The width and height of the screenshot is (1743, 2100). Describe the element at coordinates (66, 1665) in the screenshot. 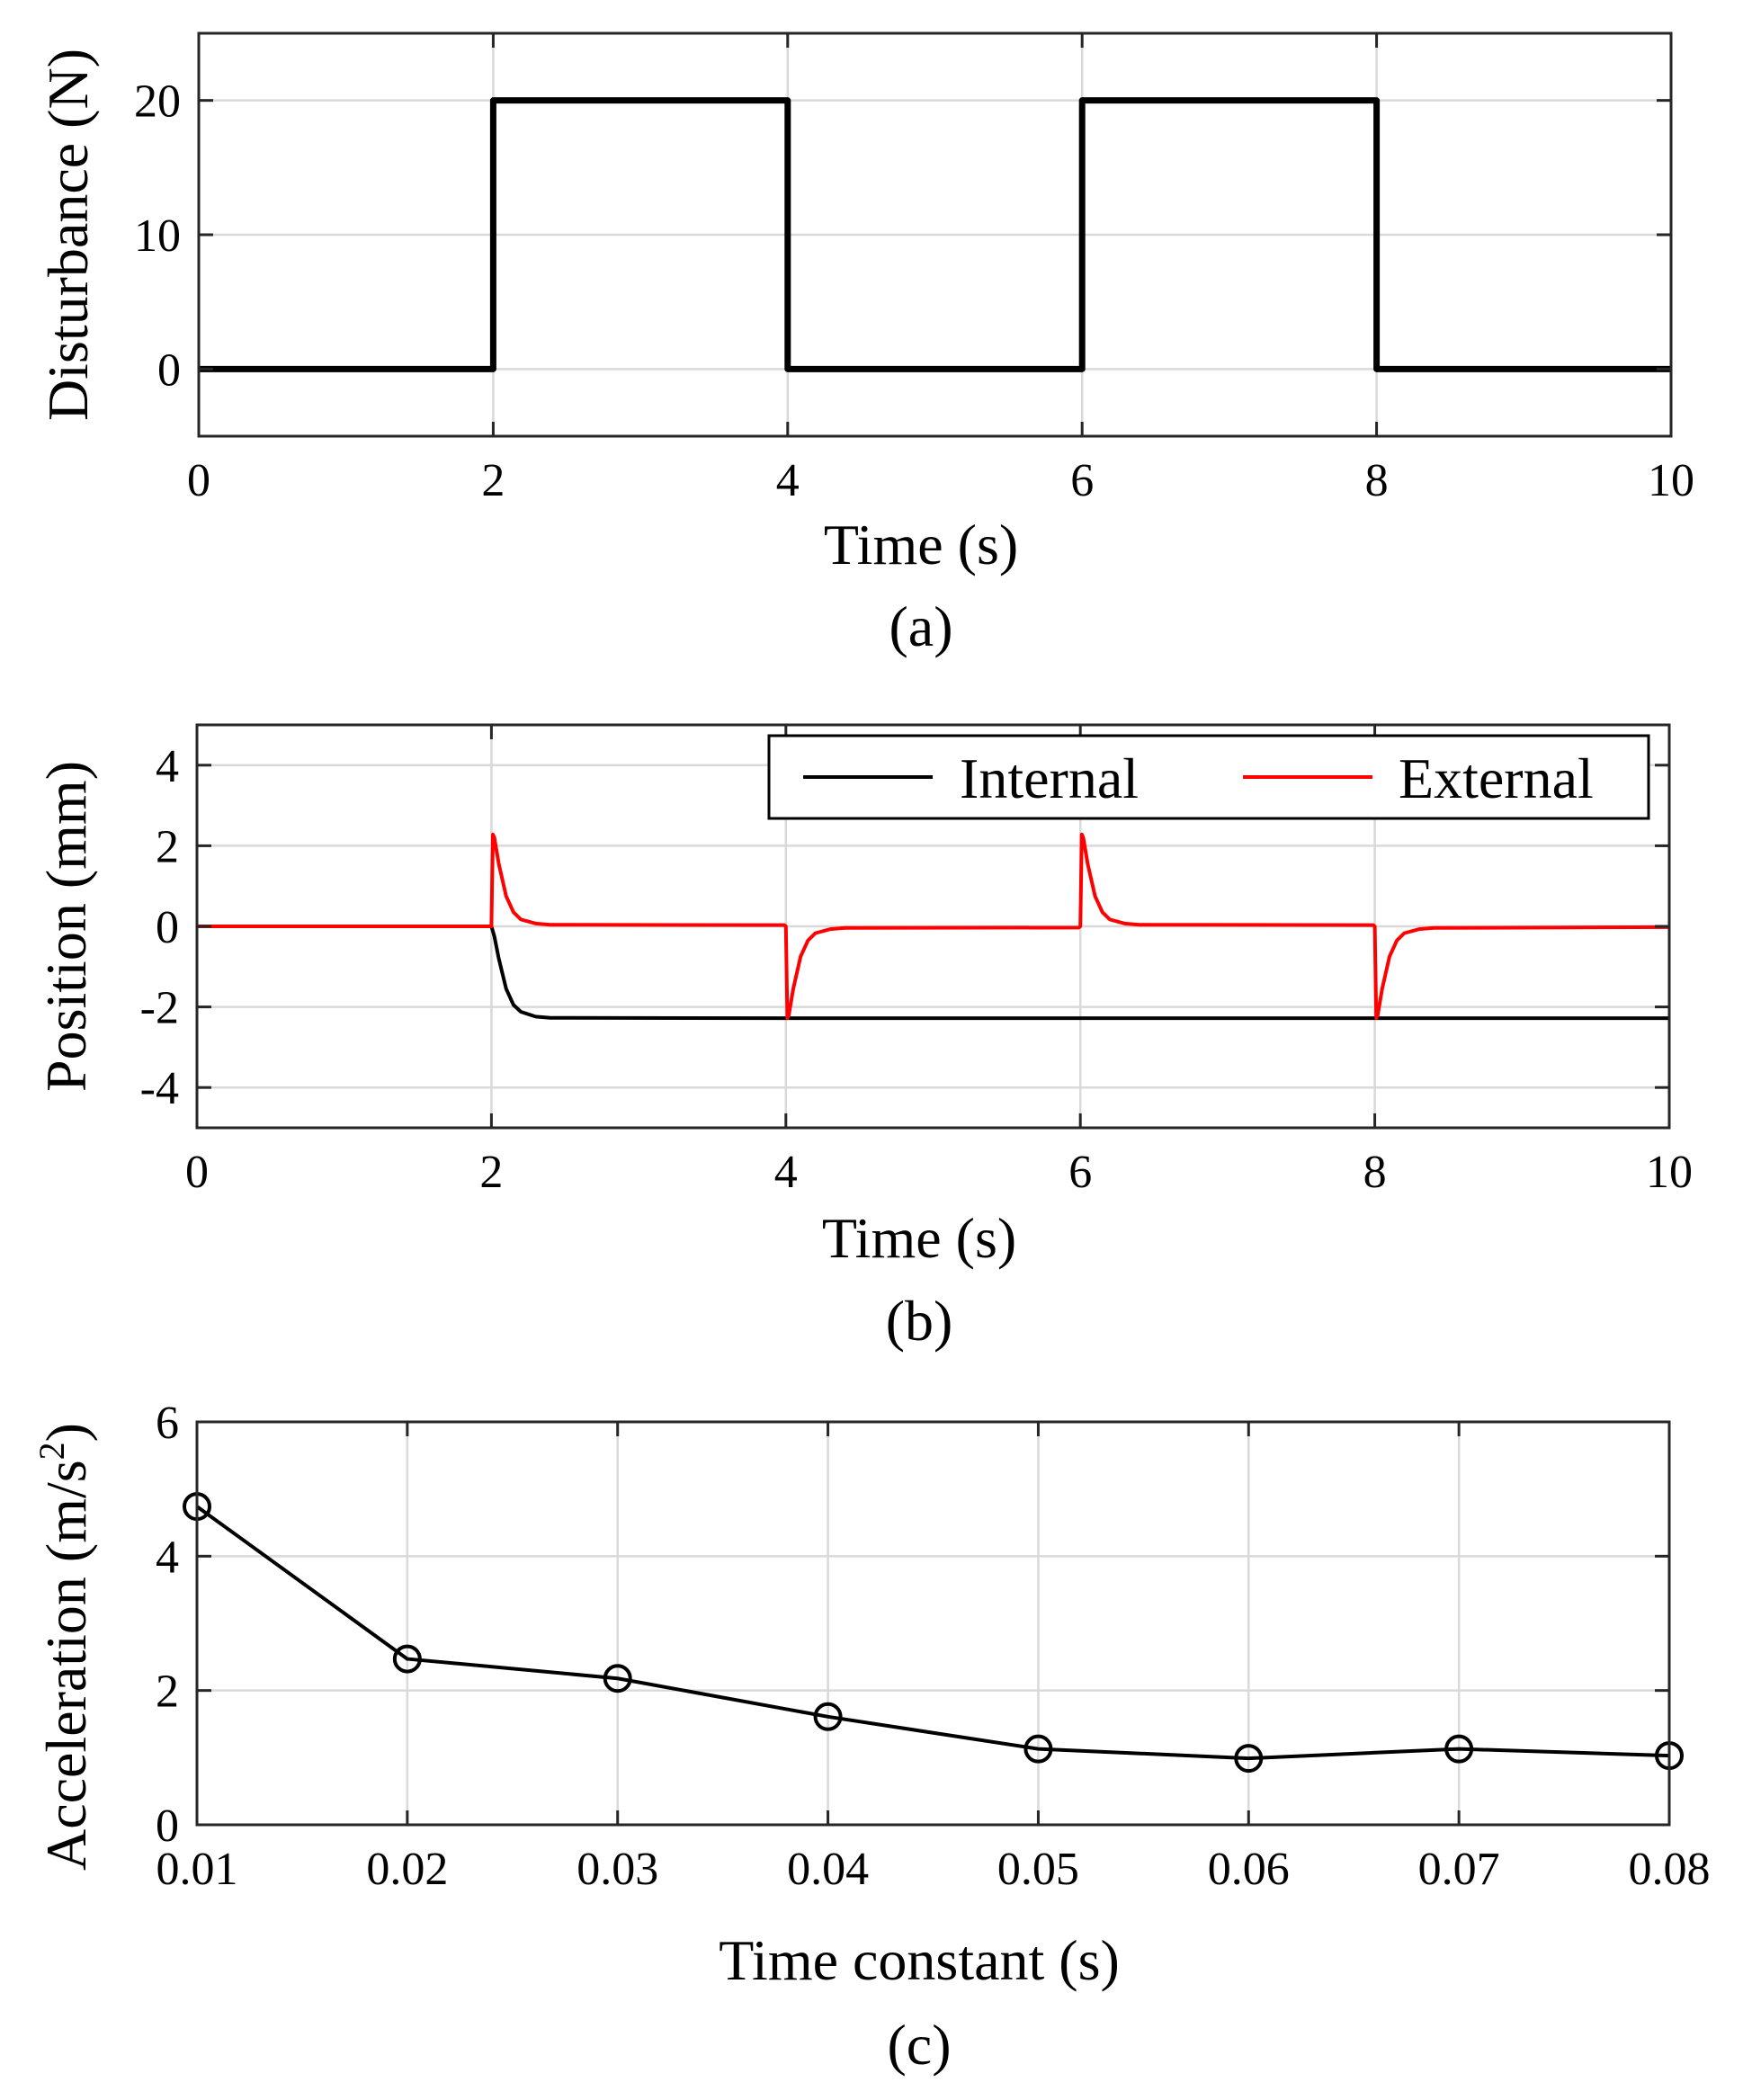

I see `panel-c-y-axis-label-base: Acceleration (m/s` at that location.